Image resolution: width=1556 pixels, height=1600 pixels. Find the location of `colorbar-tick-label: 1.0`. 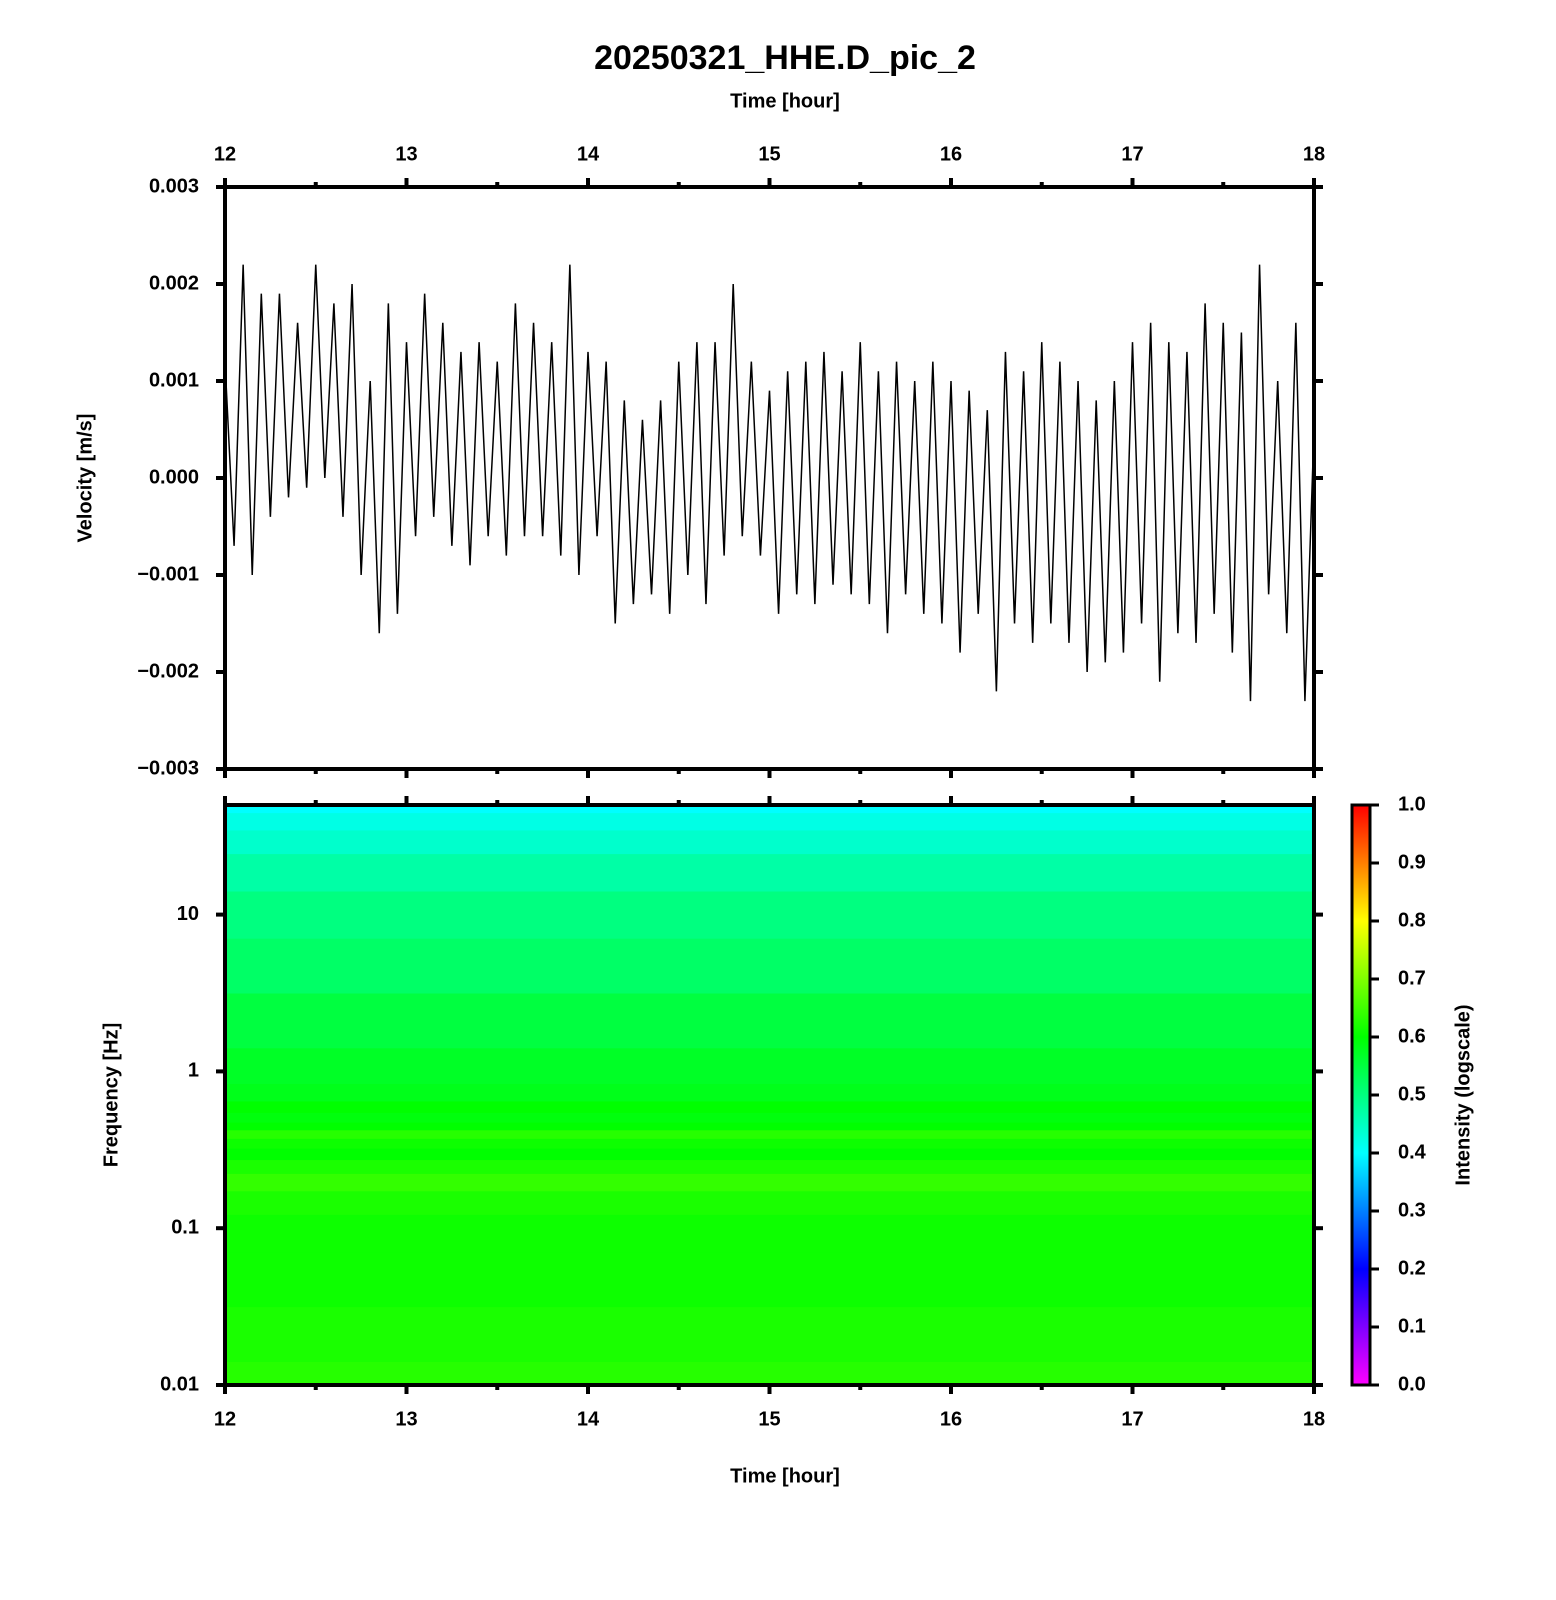

colorbar-tick-label: 1.0 is located at coordinates (1412, 804).